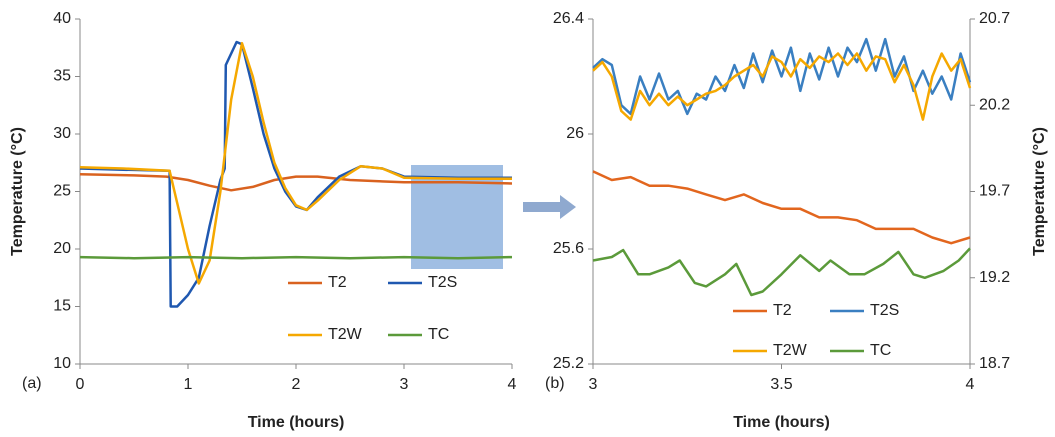 The height and width of the screenshot is (437, 1055). What do you see at coordinates (568, 363) in the screenshot?
I see `y-tick-label: 25.2` at bounding box center [568, 363].